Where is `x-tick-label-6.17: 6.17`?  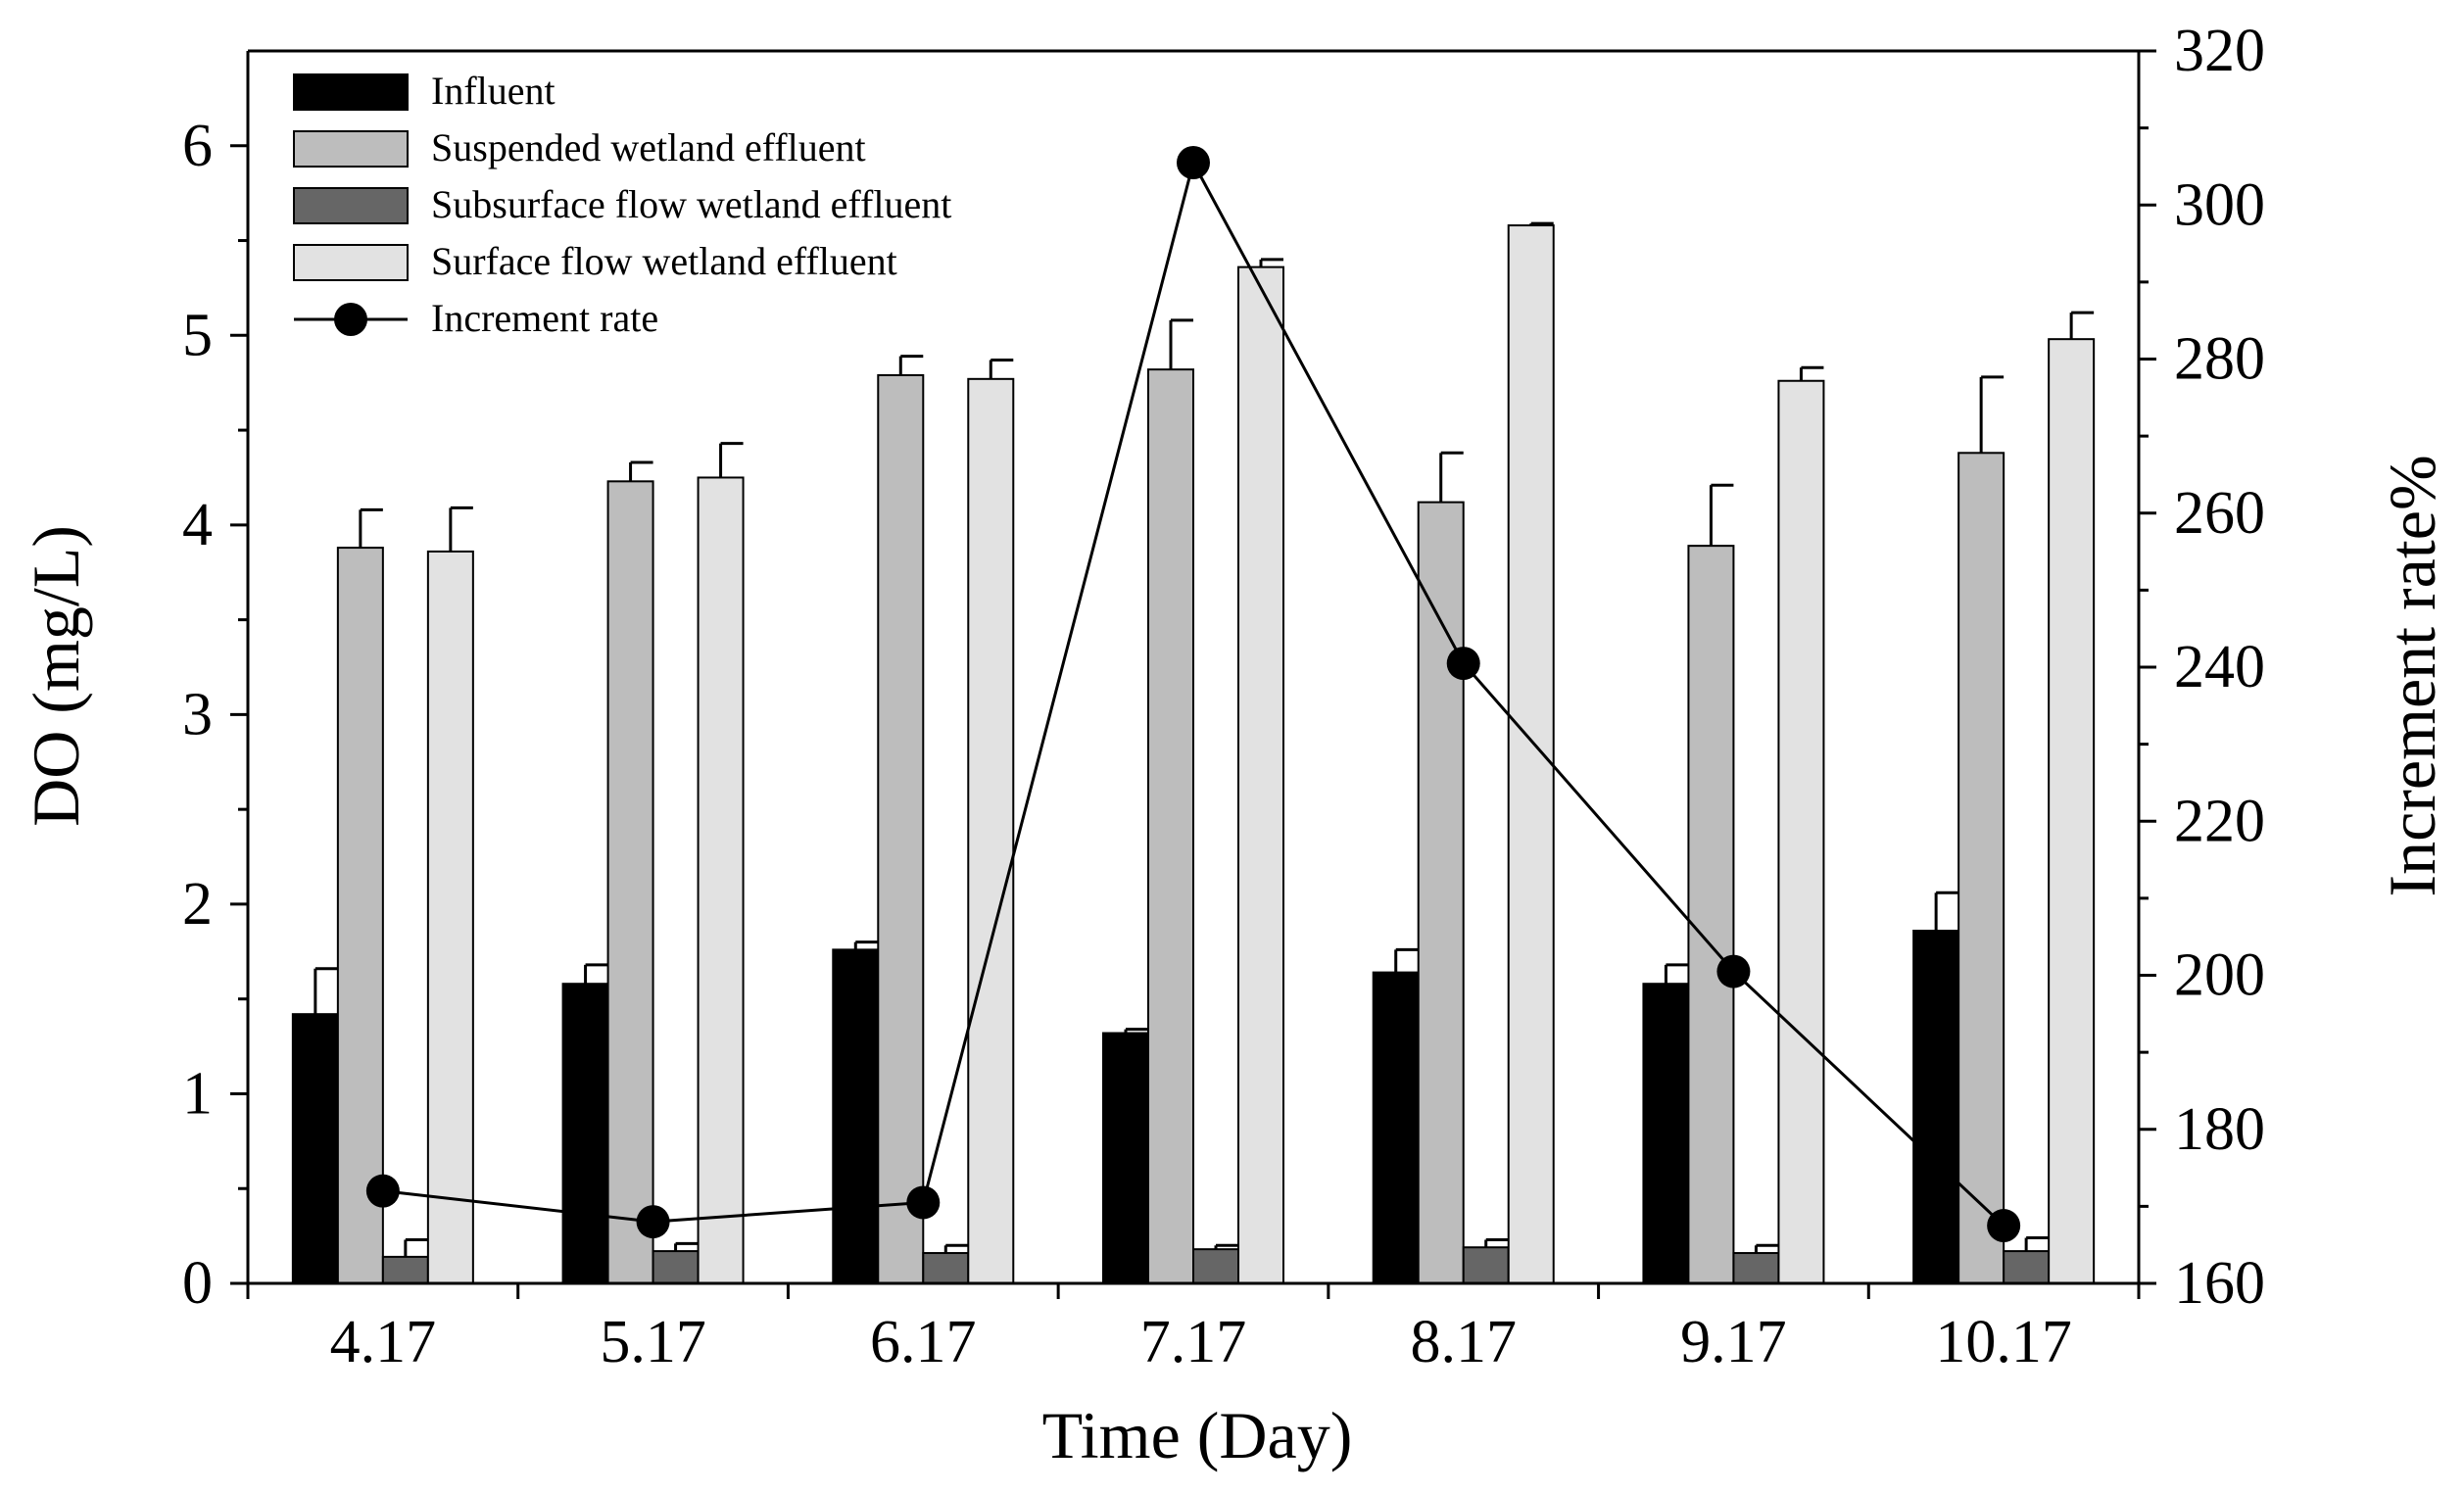
x-tick-label-6.17: 6.17 is located at coordinates (923, 1342).